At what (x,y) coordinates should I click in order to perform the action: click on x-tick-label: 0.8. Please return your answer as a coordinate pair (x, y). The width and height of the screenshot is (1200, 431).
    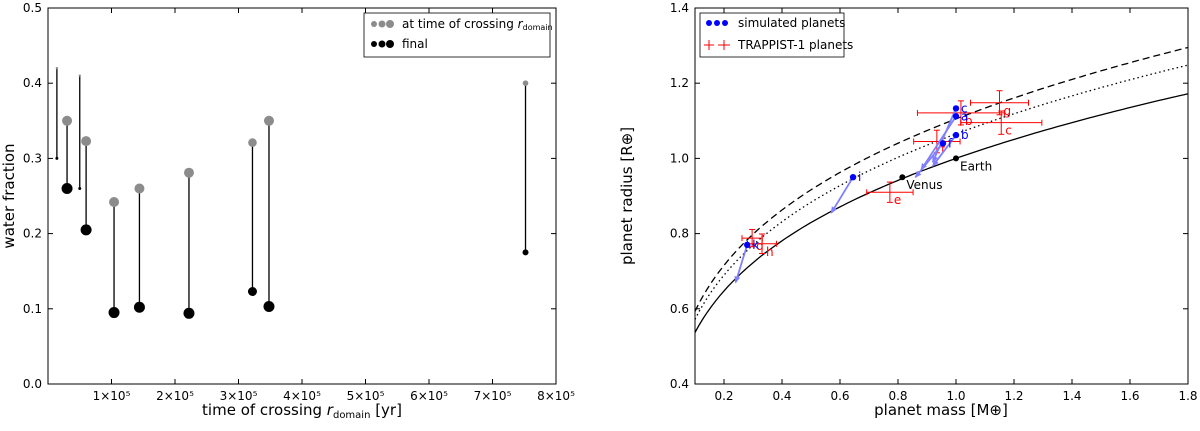
    Looking at the image, I should click on (897, 396).